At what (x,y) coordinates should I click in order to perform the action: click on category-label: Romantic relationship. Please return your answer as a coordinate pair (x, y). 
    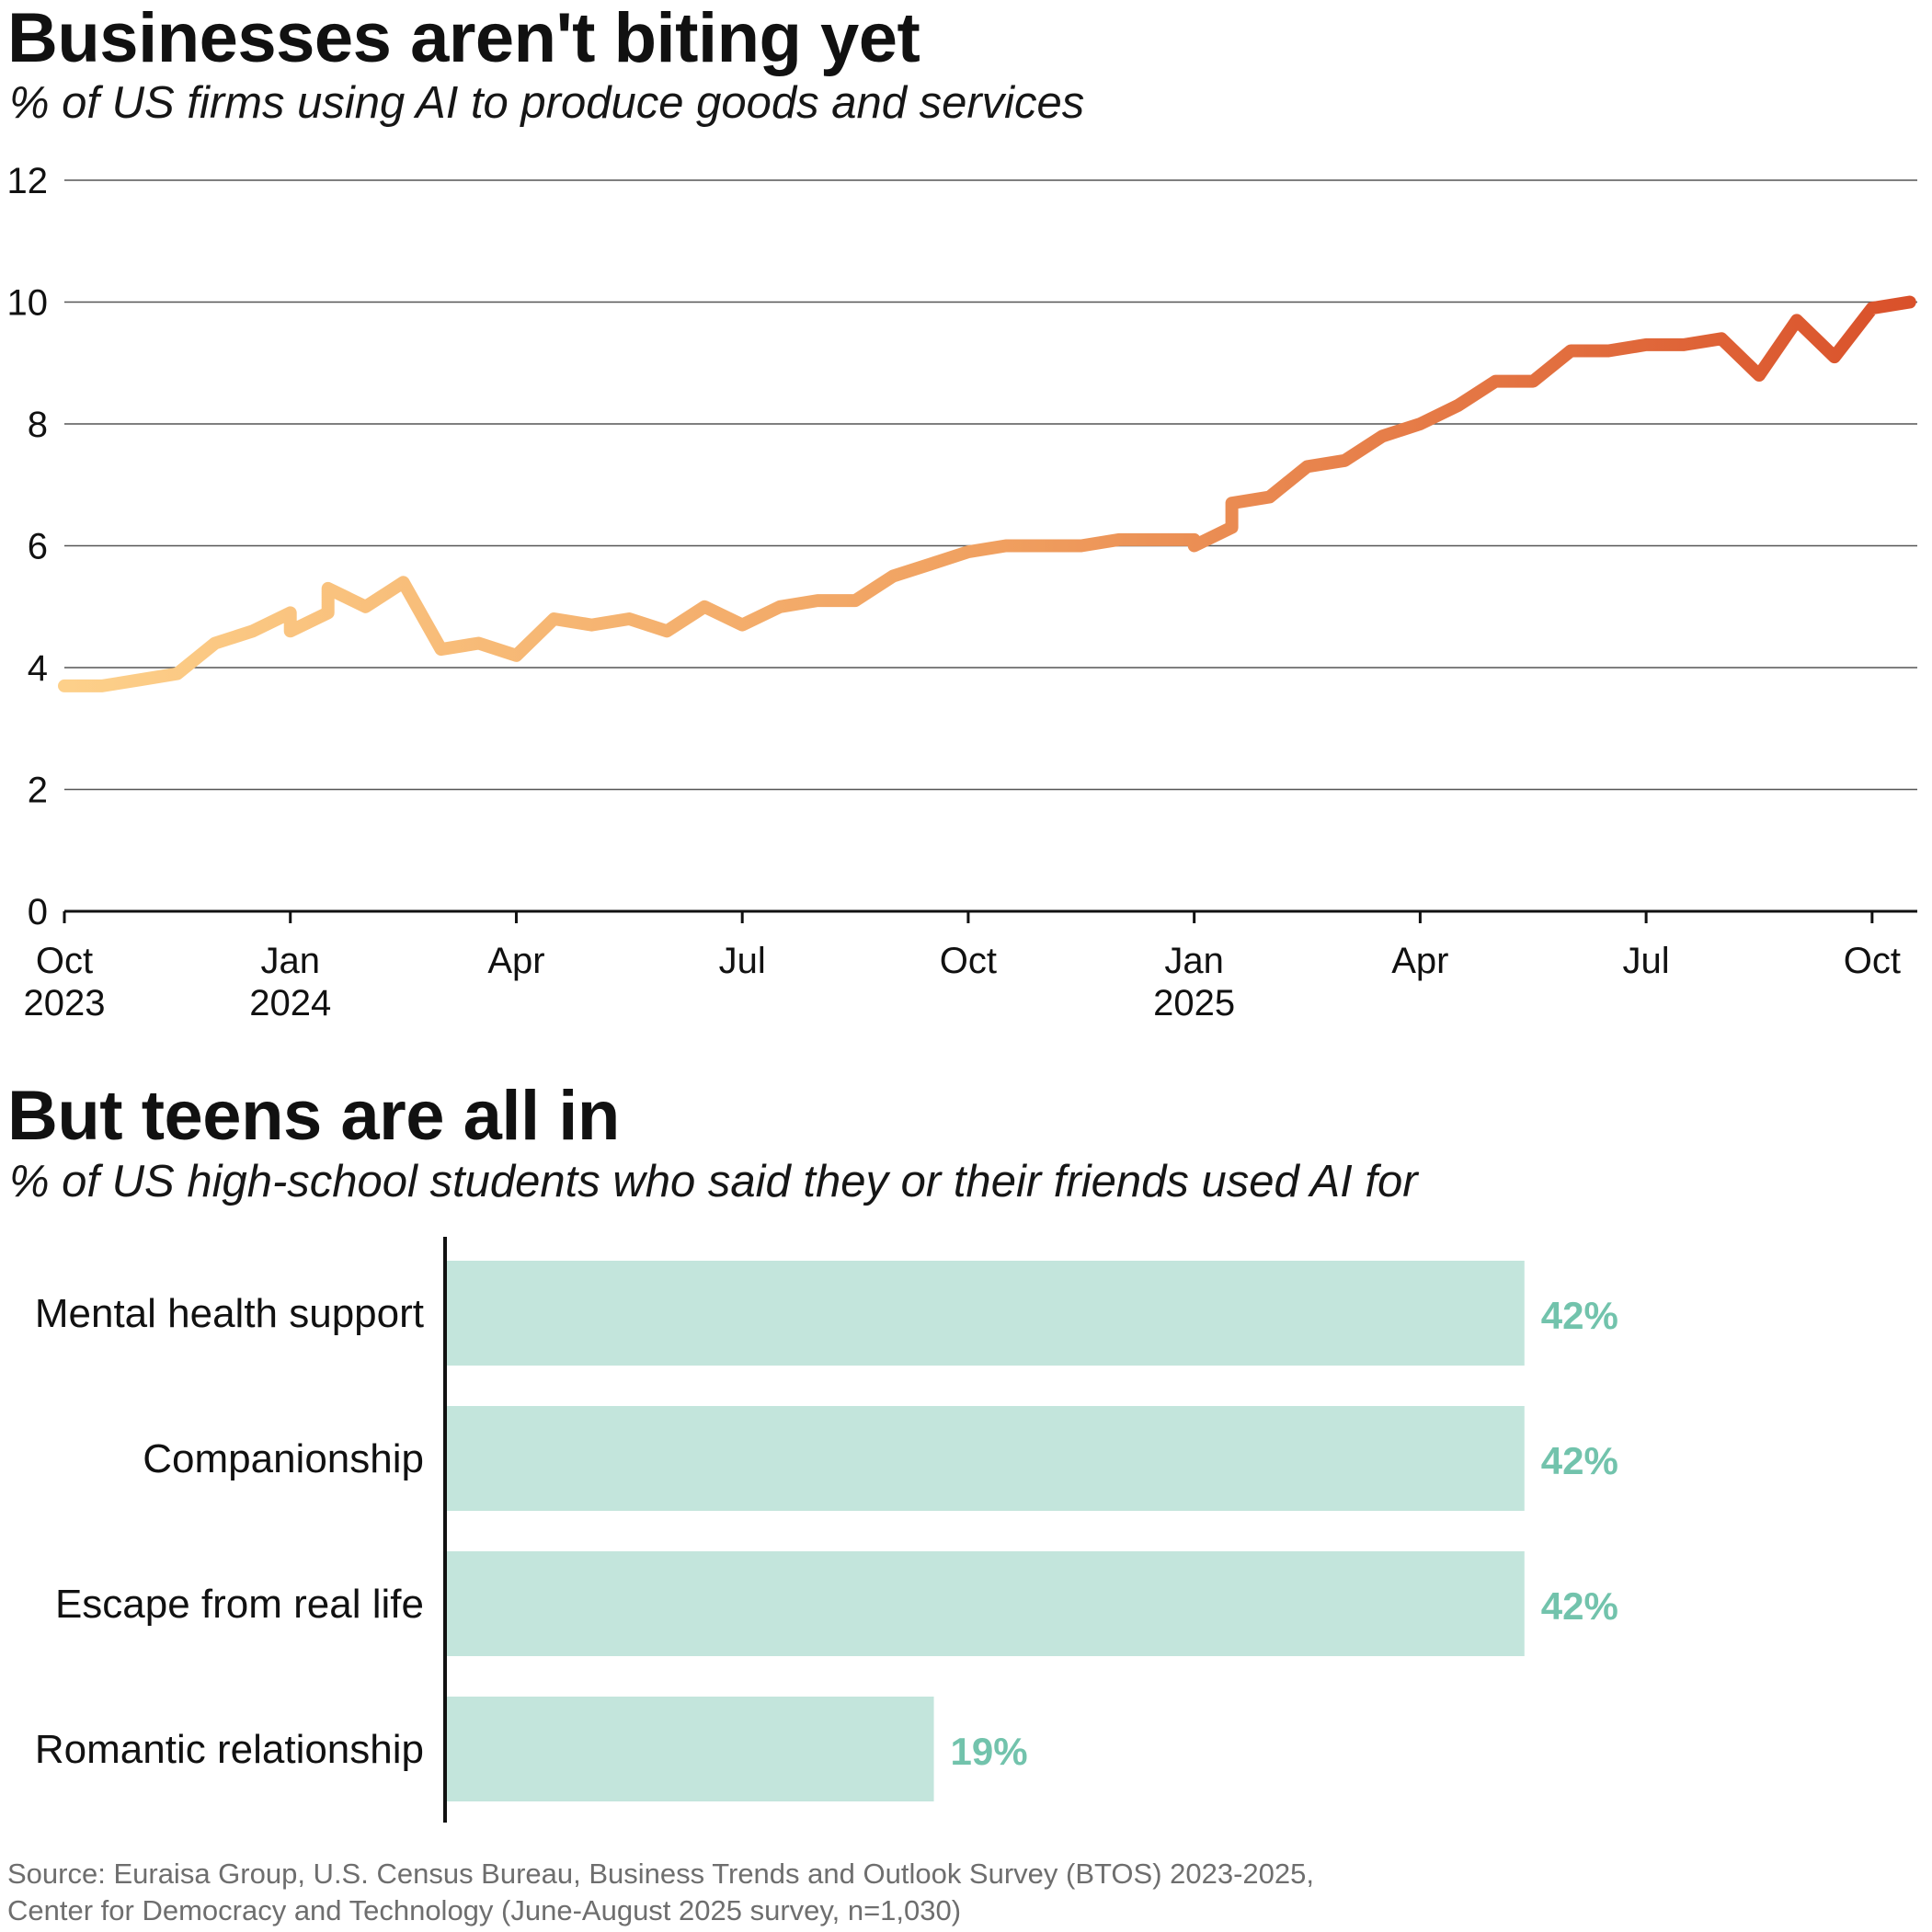
    Looking at the image, I should click on (229, 1749).